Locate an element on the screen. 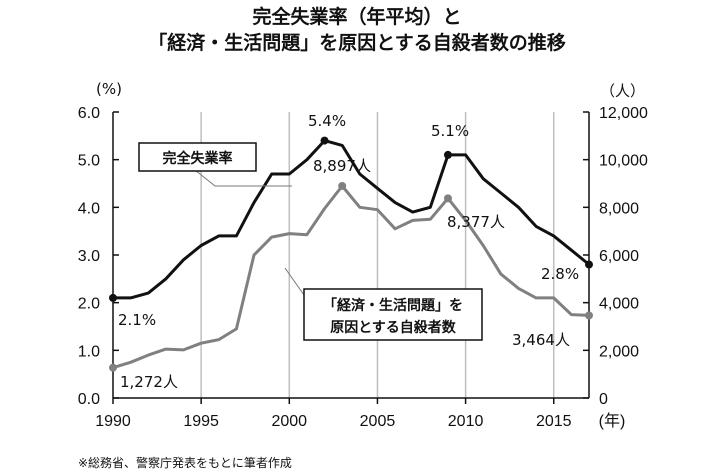 This screenshot has height=476, width=714. right-tick-label: 8,000 is located at coordinates (619, 208).